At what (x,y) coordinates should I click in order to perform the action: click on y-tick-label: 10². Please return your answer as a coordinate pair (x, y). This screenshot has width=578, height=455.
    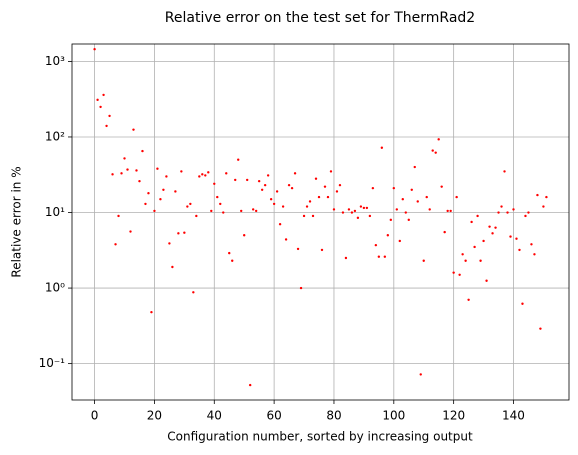
    Looking at the image, I should click on (55, 136).